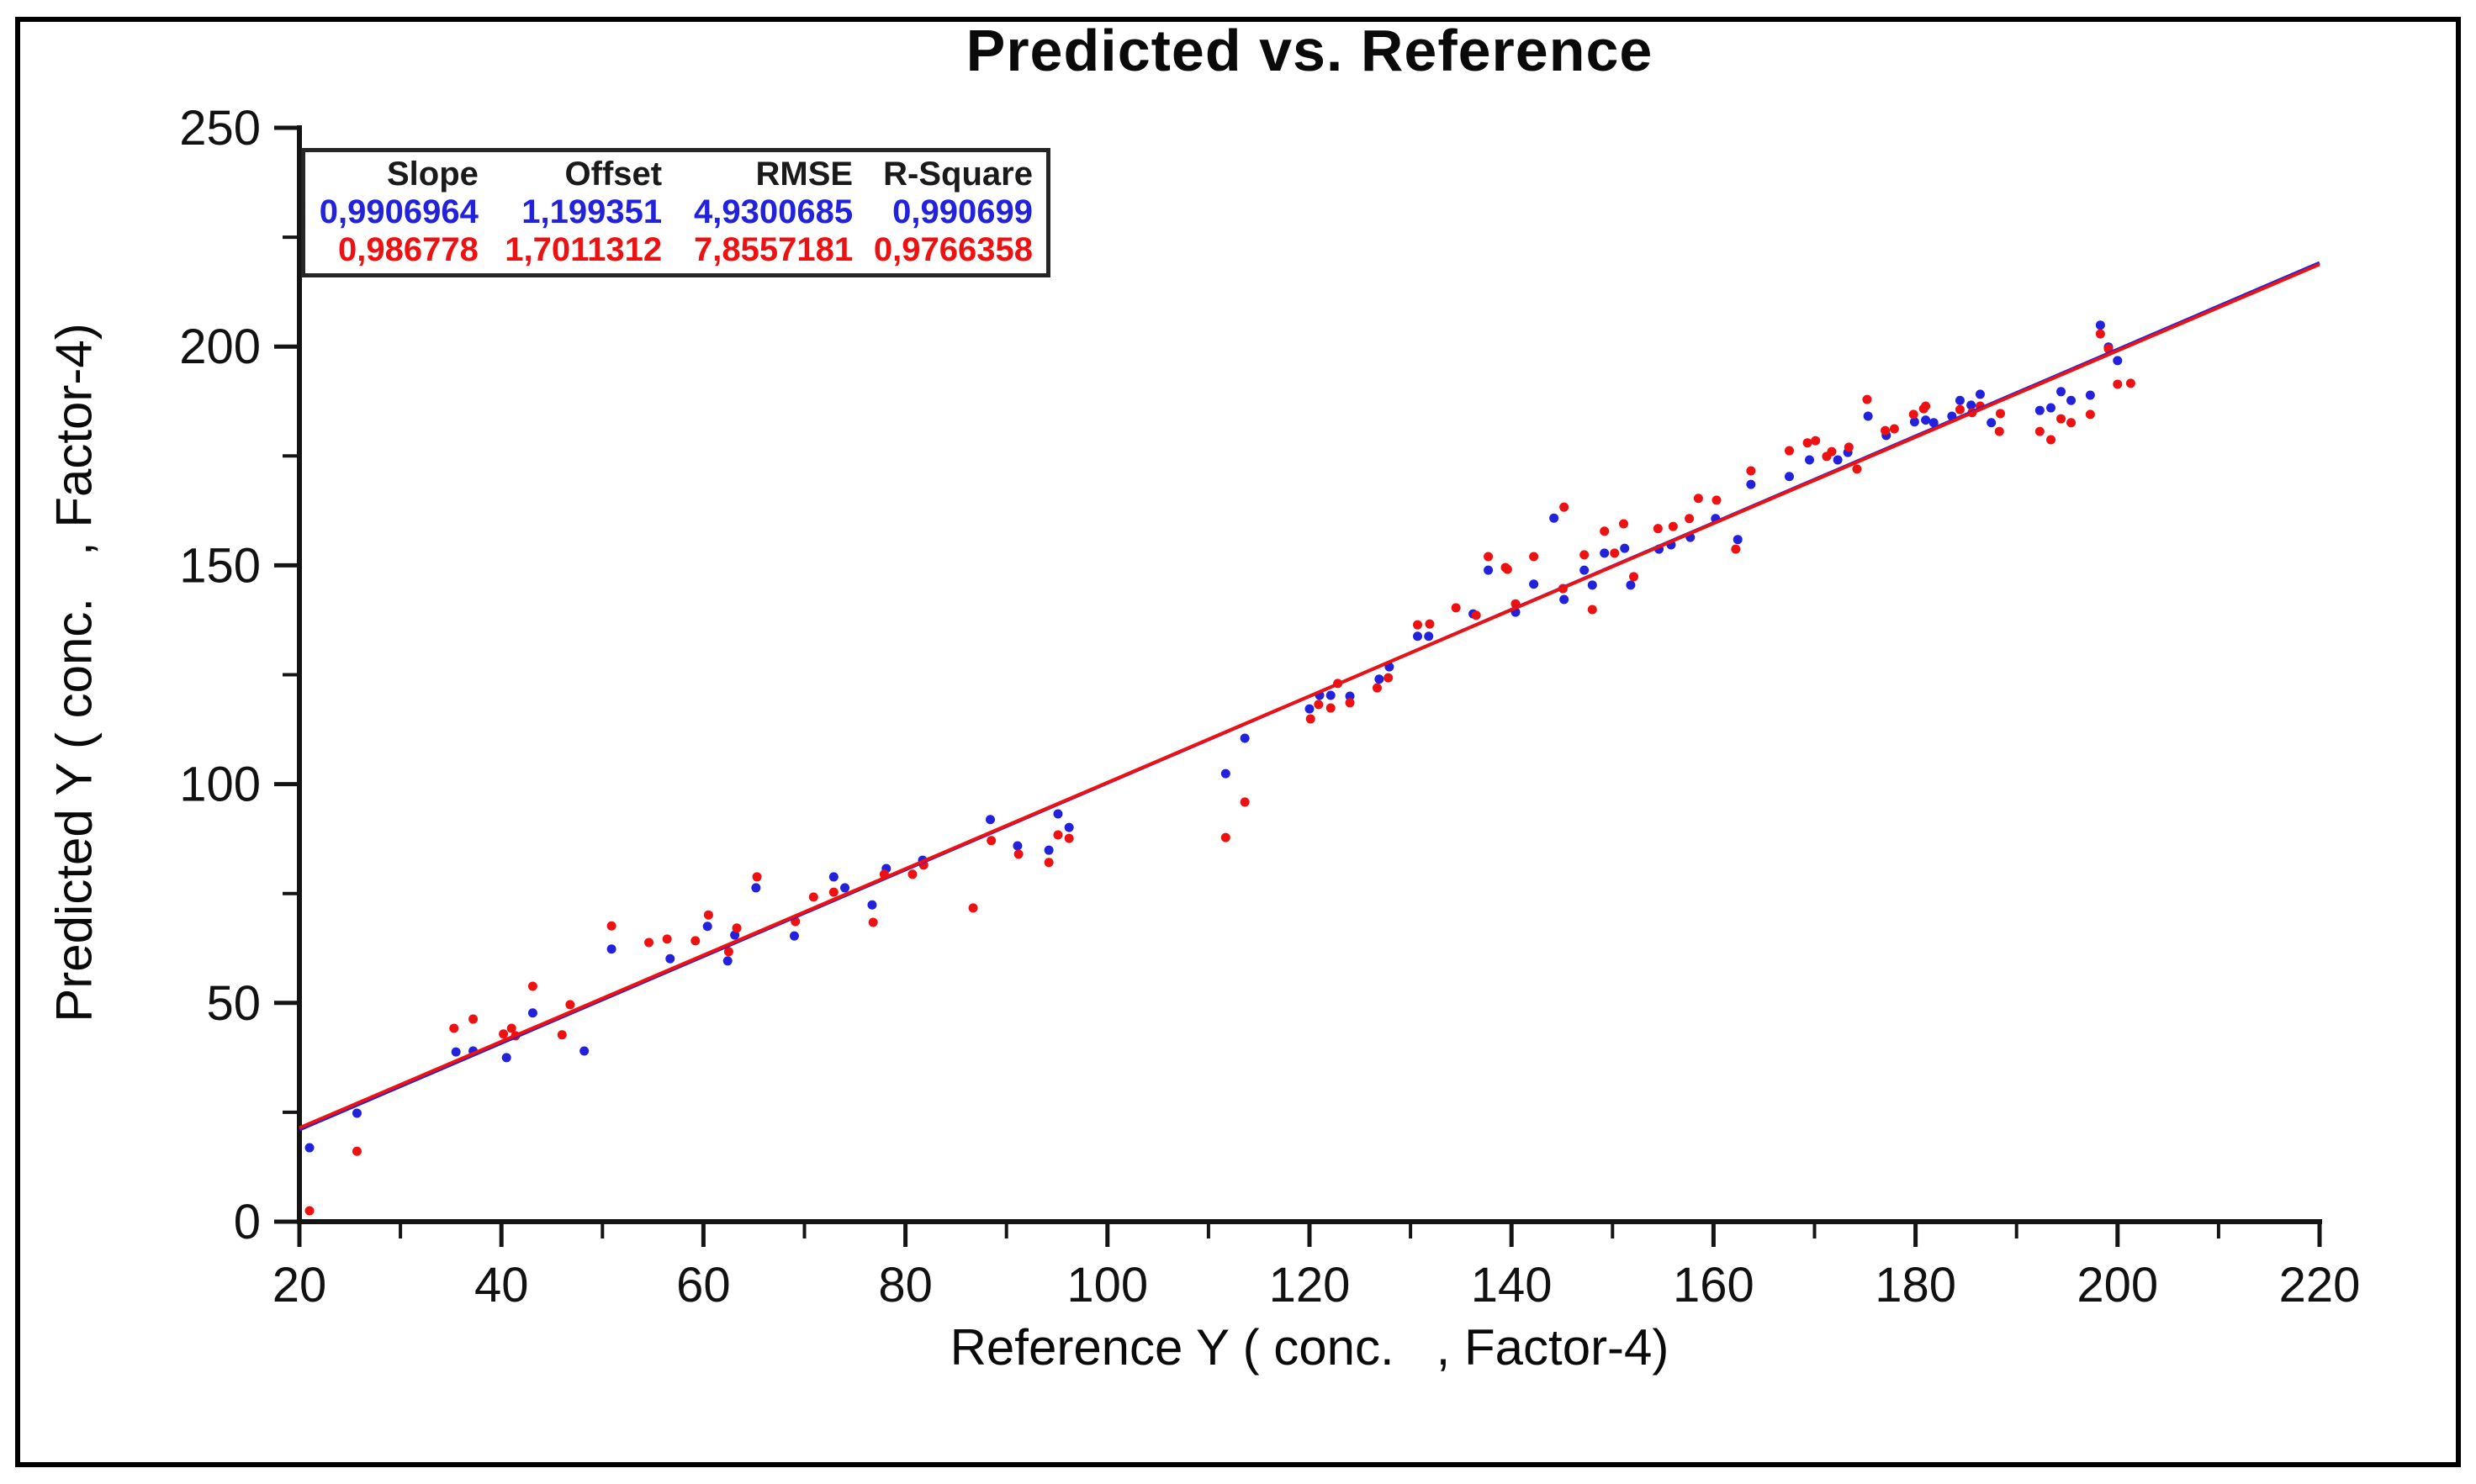  I want to click on stats-value-row1-offset: 1,7011312, so click(584, 249).